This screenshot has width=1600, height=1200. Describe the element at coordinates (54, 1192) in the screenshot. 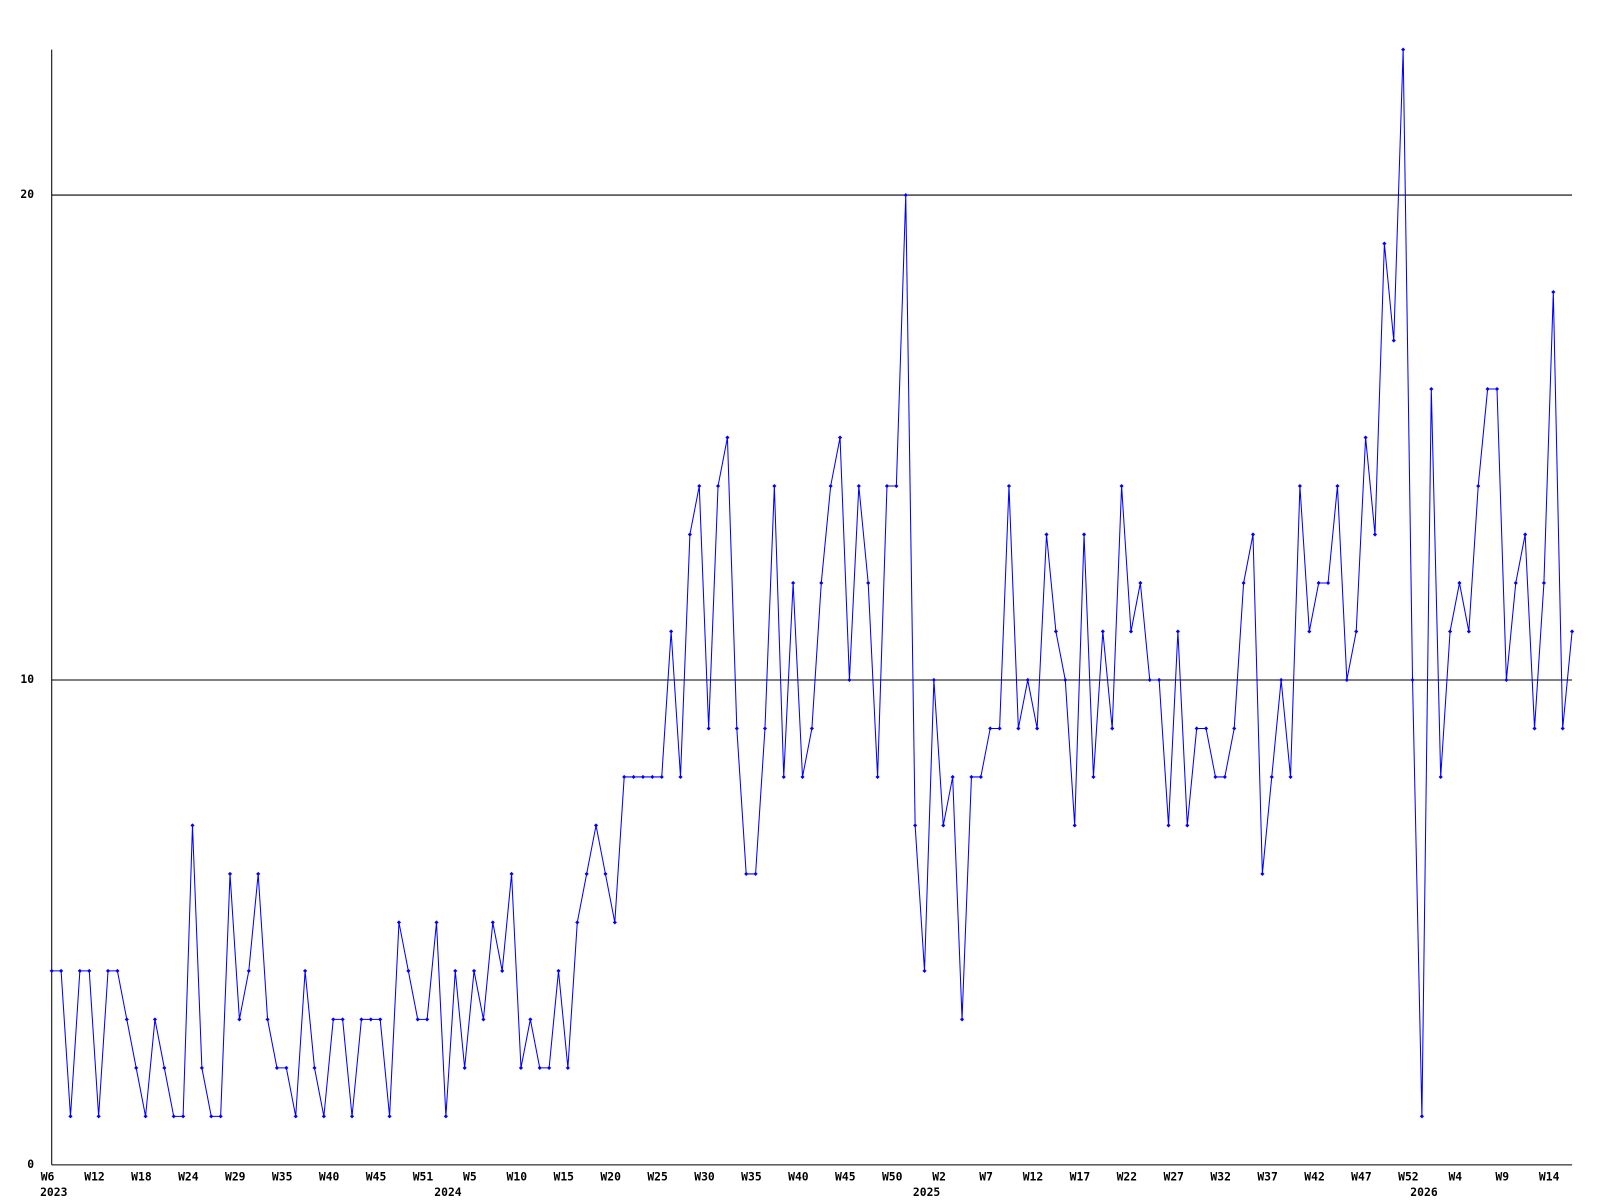

I see `year-label: 2023` at that location.